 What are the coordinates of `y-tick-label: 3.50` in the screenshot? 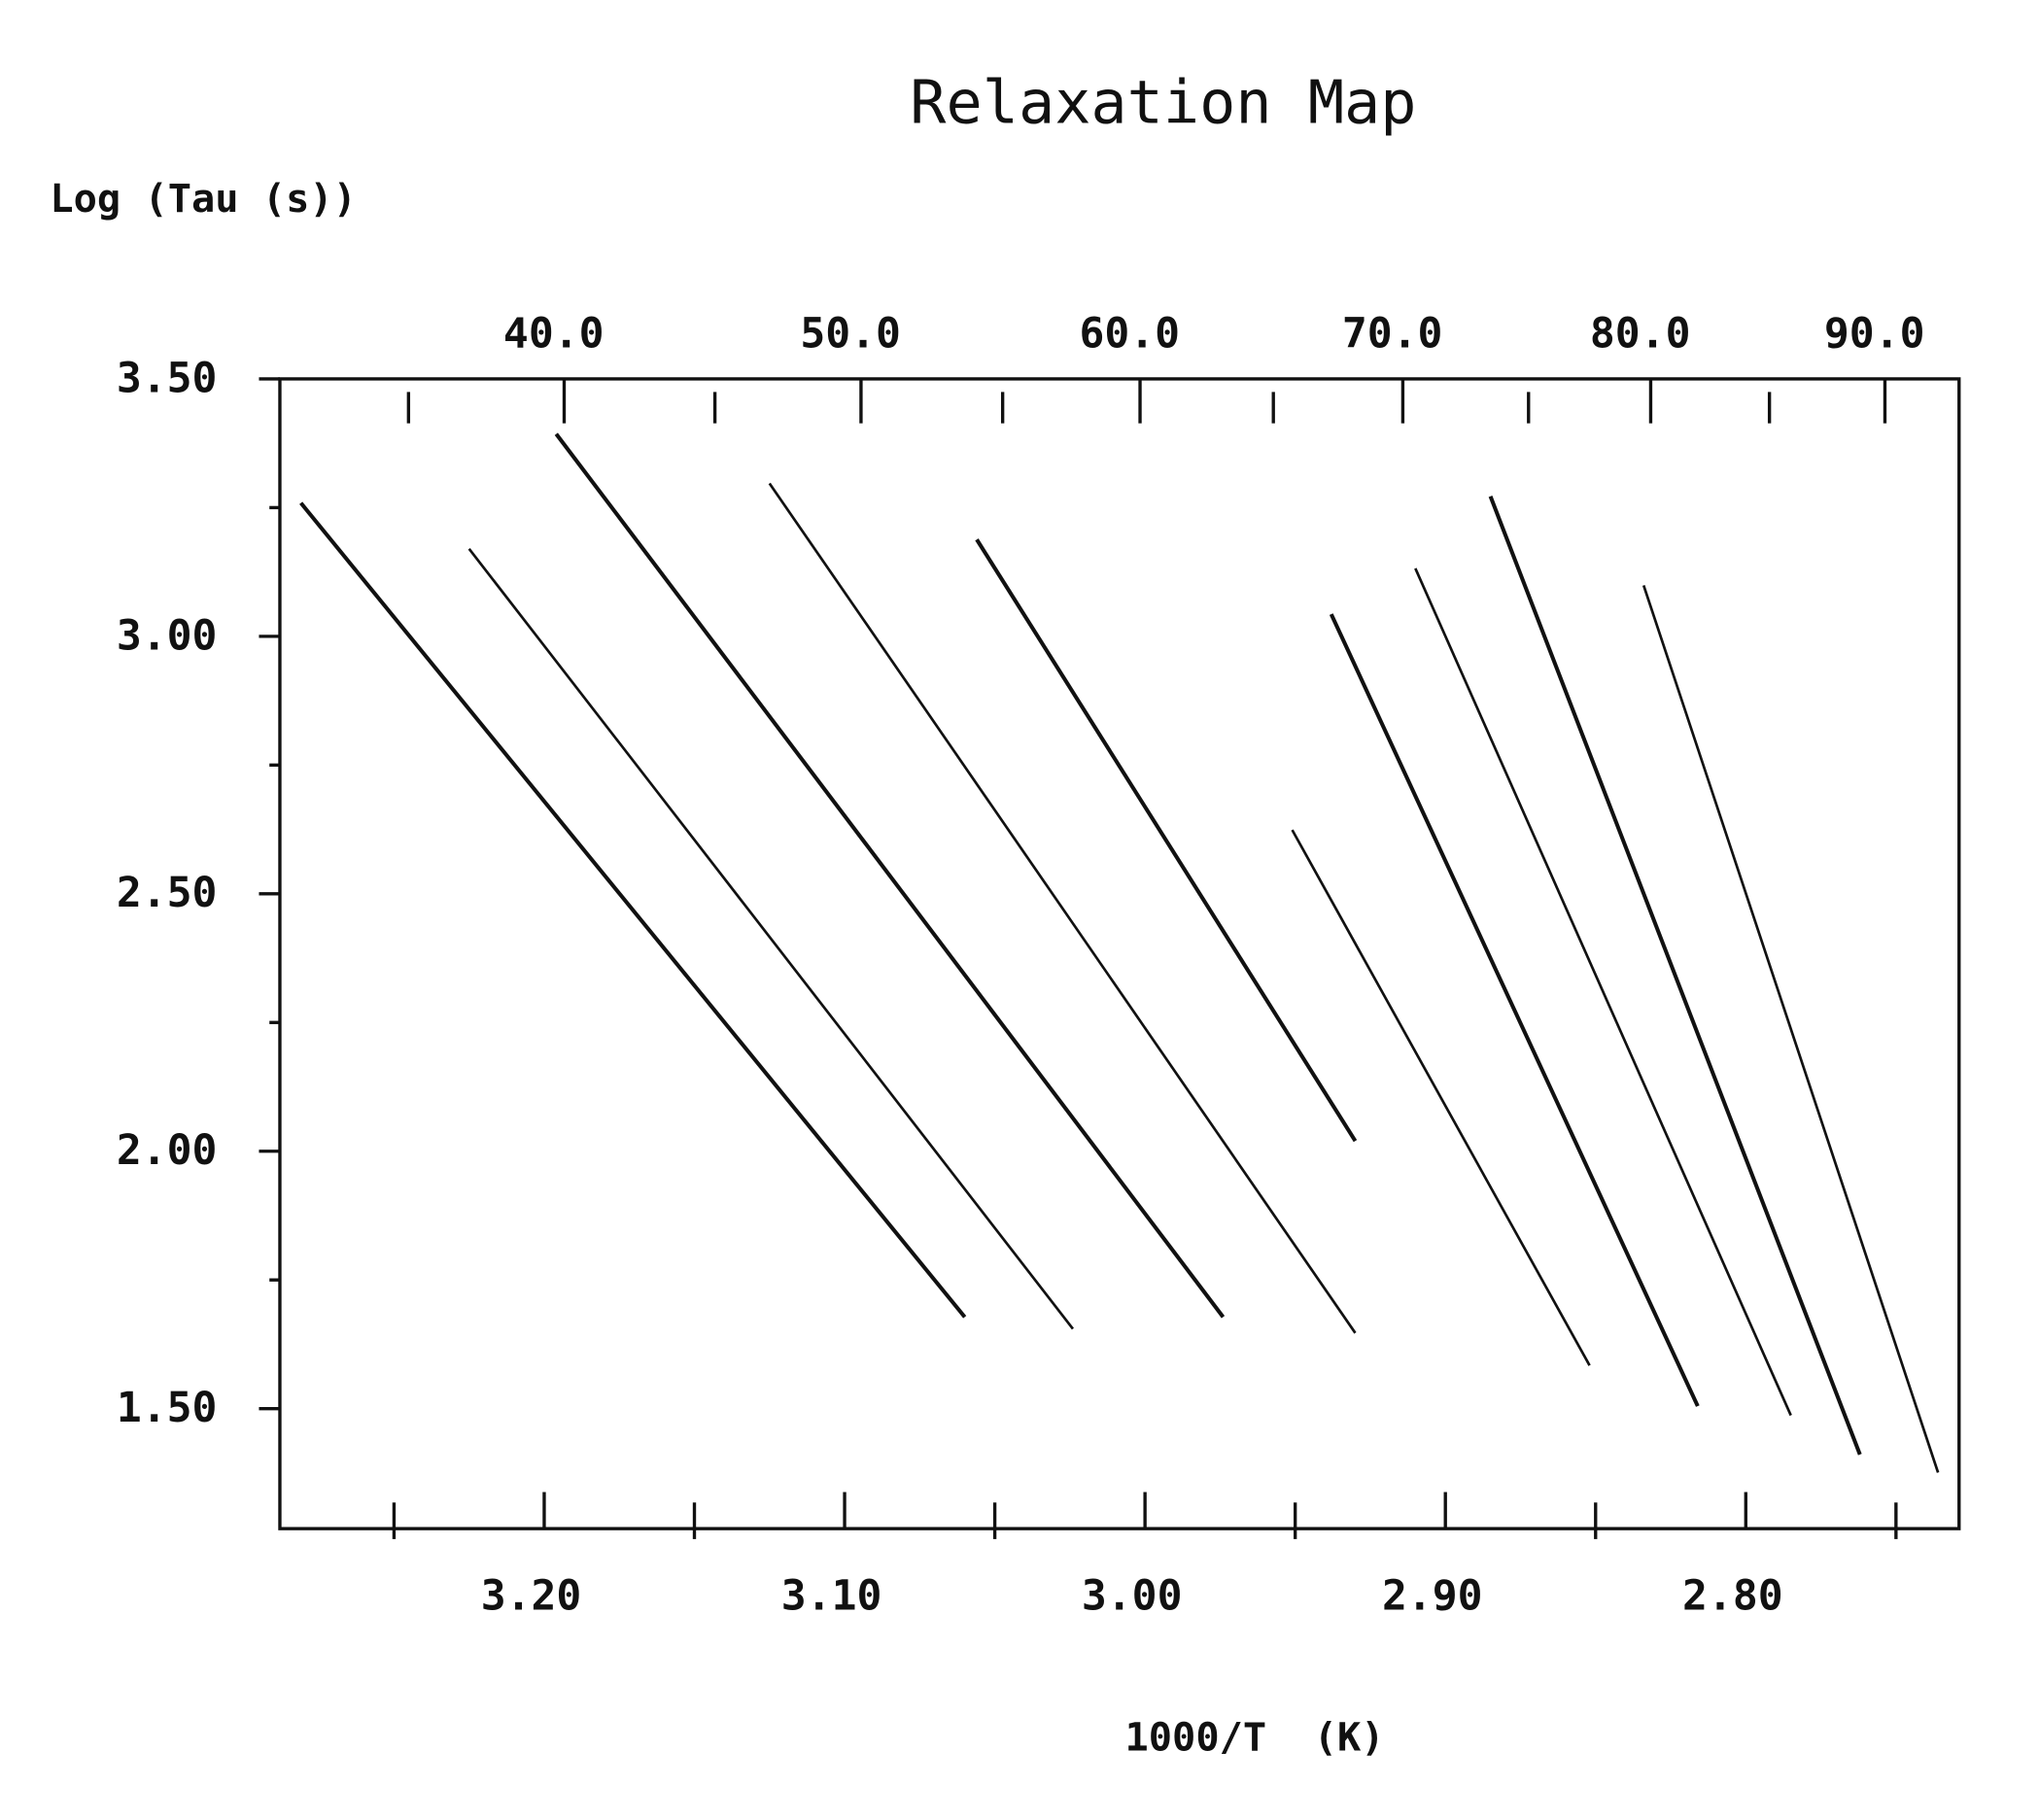 It's located at (167, 378).